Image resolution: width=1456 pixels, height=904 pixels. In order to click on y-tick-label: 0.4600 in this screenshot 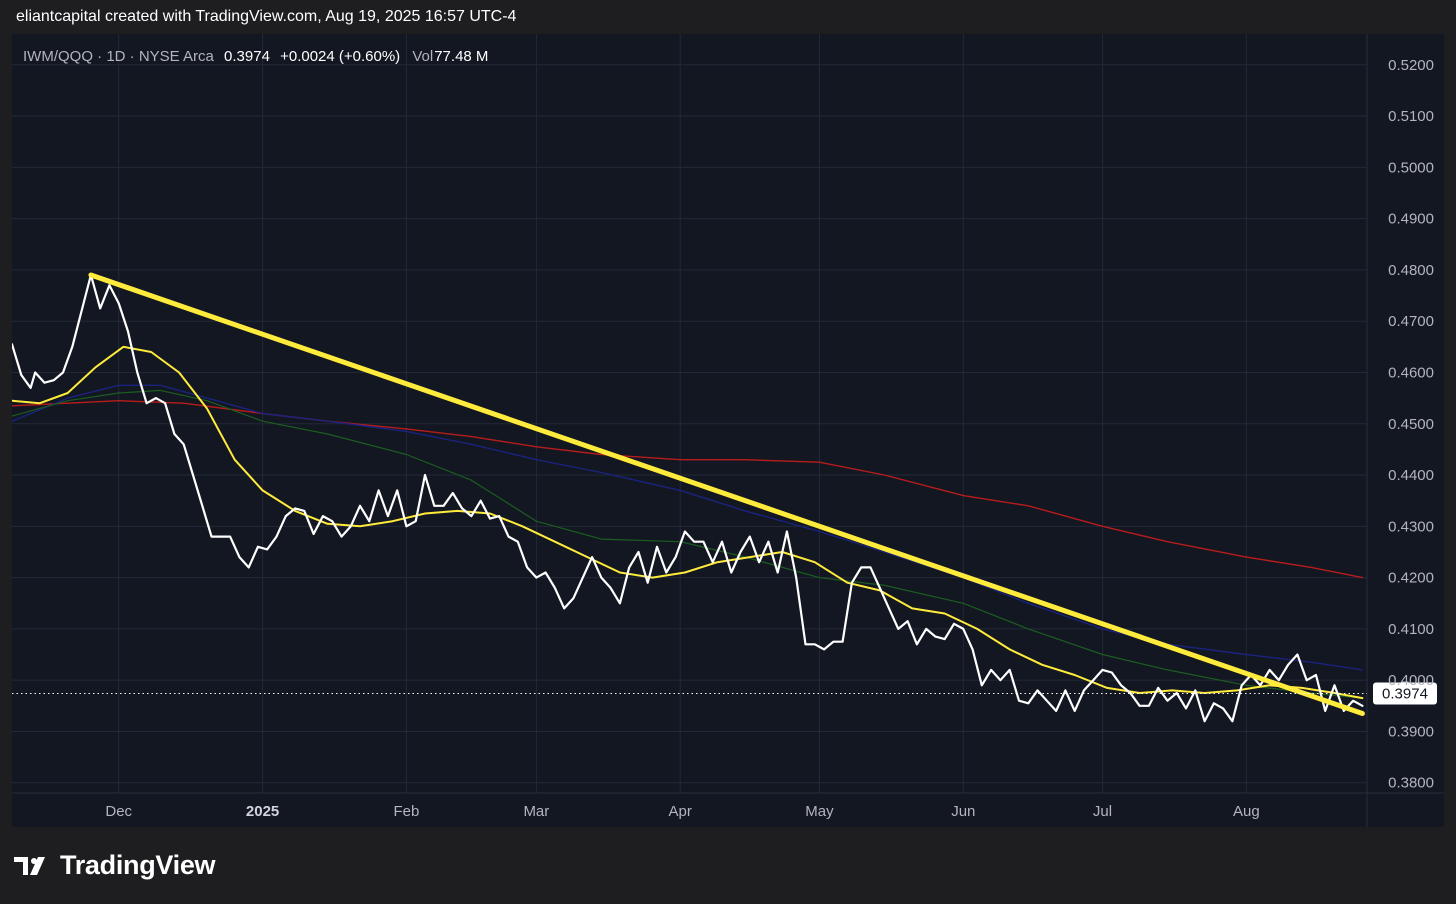, I will do `click(1411, 372)`.